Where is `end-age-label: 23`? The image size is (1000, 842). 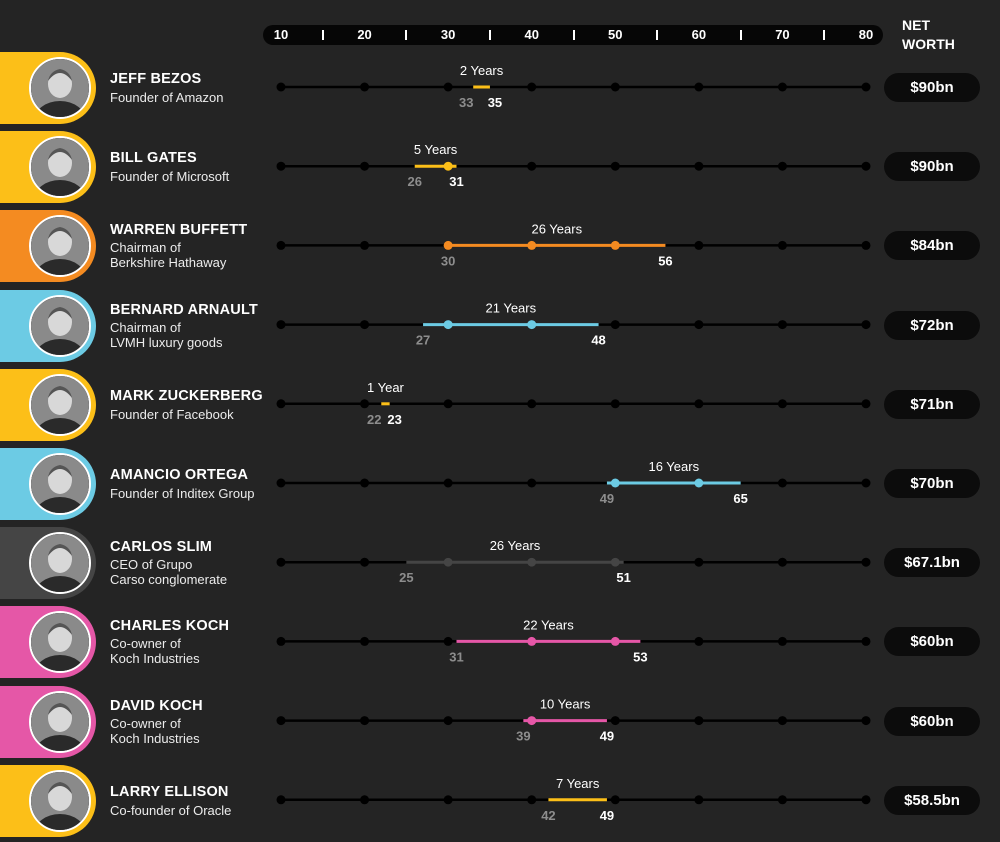 end-age-label: 23 is located at coordinates (394, 419).